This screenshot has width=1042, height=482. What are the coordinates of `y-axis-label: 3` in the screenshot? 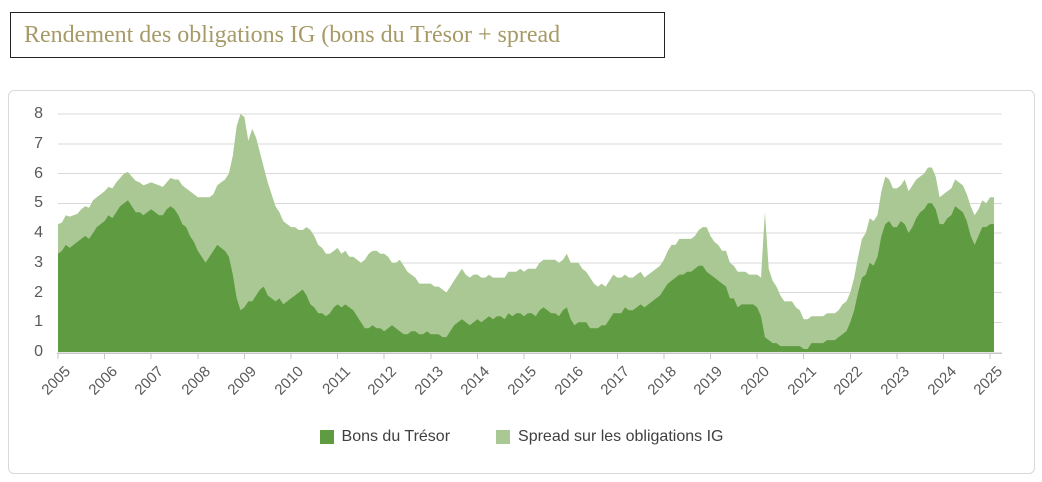 It's located at (38, 262).